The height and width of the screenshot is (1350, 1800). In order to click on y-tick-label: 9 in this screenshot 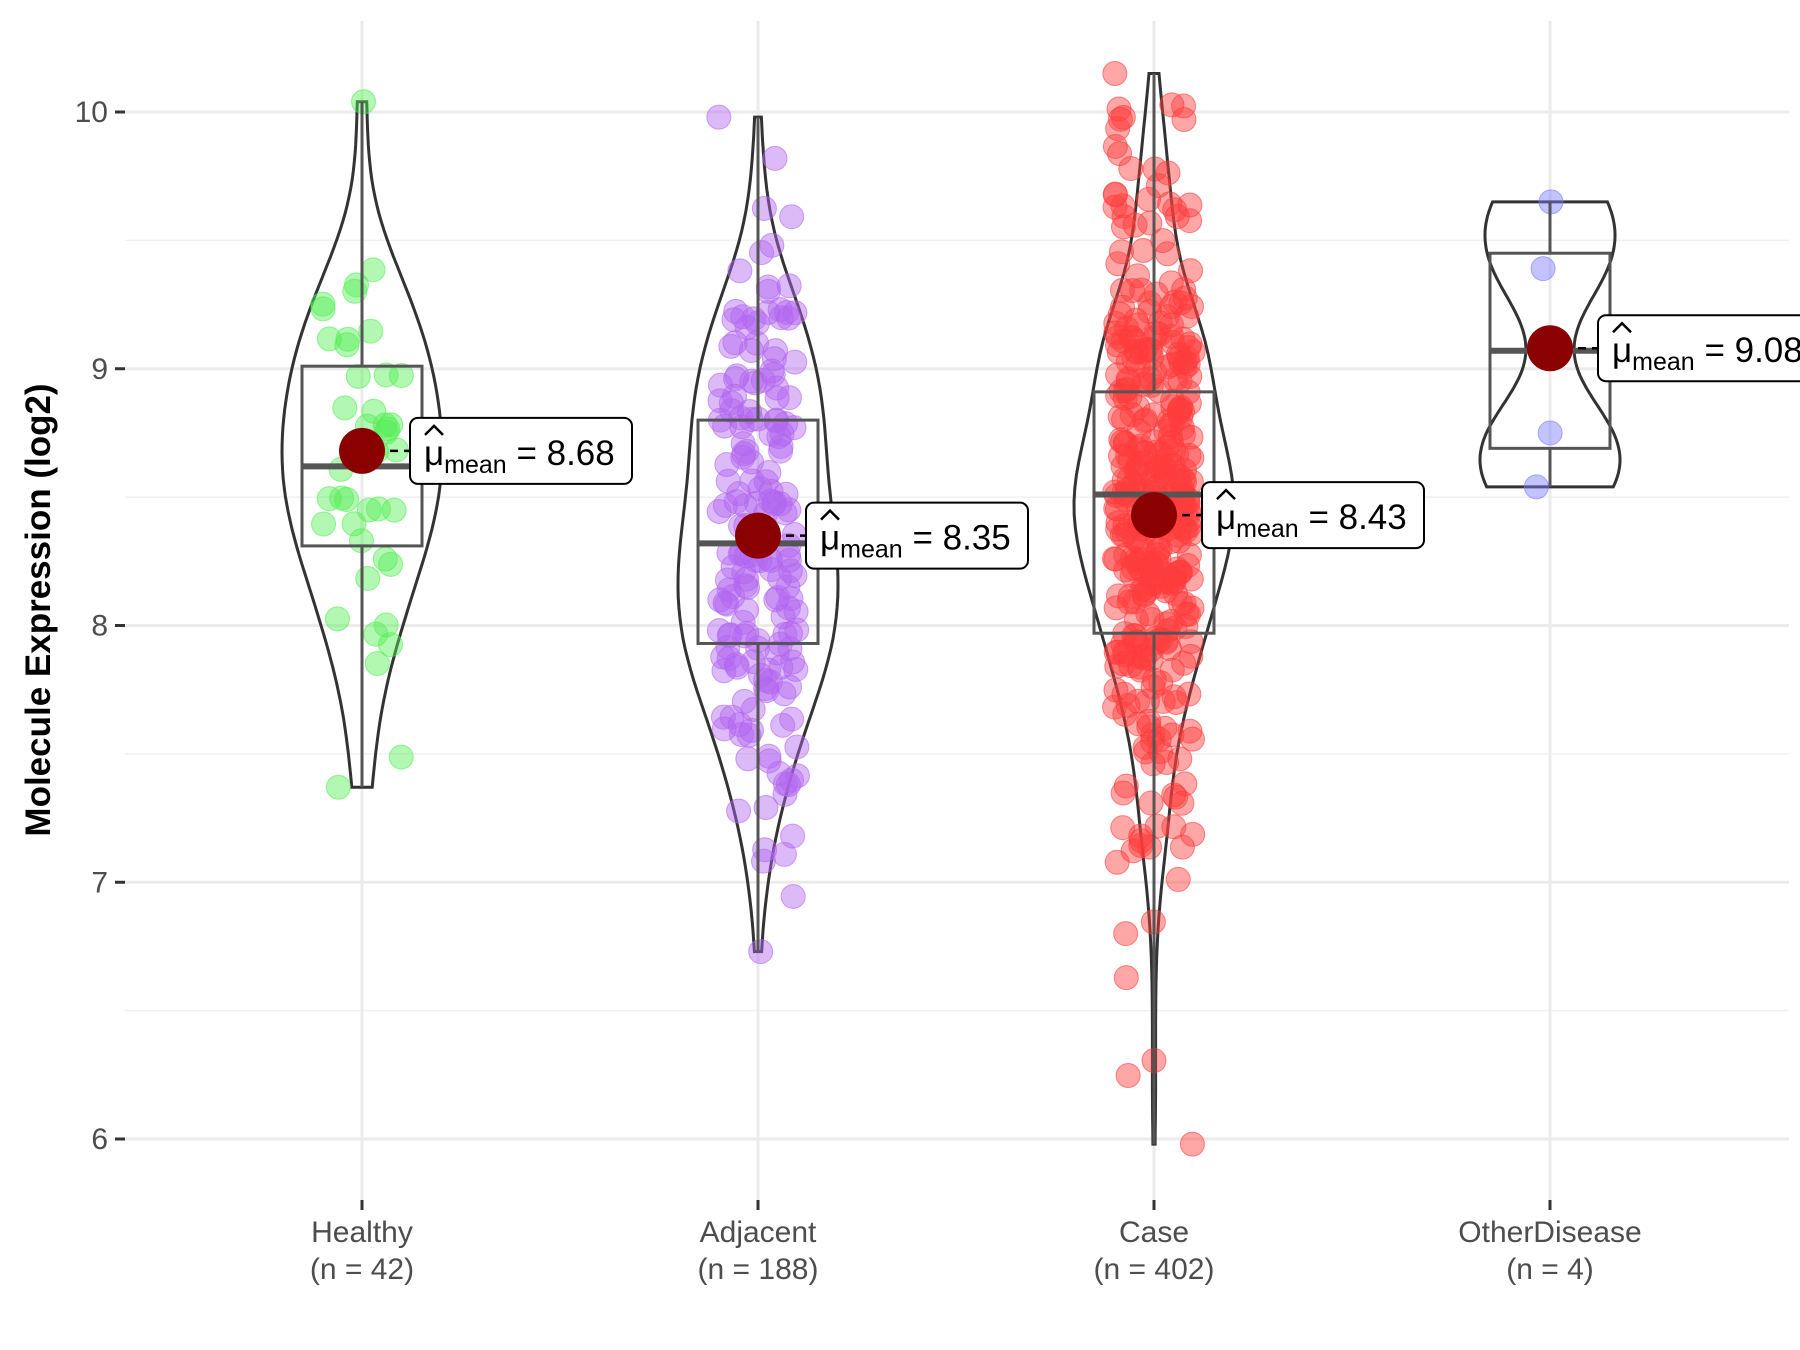, I will do `click(99, 369)`.